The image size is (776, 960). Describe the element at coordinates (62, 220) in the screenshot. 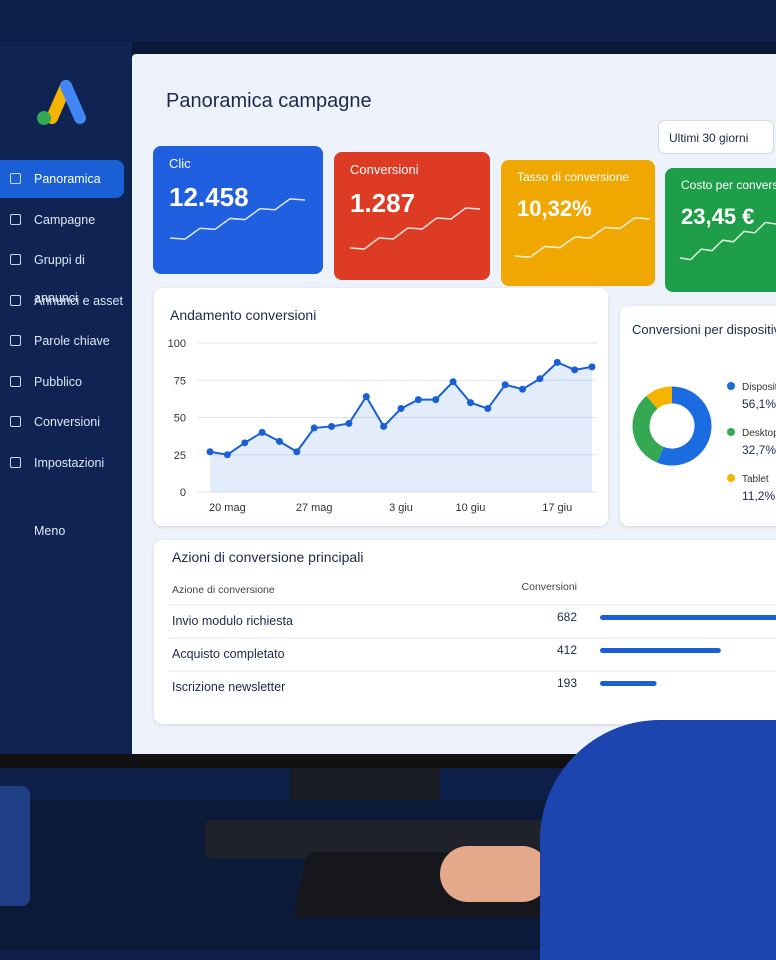

I see `nav-item: Campagne` at that location.